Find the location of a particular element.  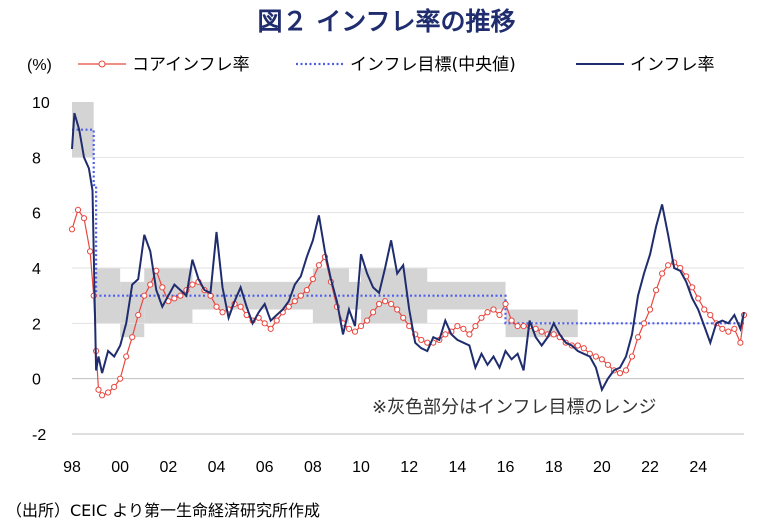

legend: コアインフレ率 インフレ目標(中央値) インフレ率 is located at coordinates (396, 65).